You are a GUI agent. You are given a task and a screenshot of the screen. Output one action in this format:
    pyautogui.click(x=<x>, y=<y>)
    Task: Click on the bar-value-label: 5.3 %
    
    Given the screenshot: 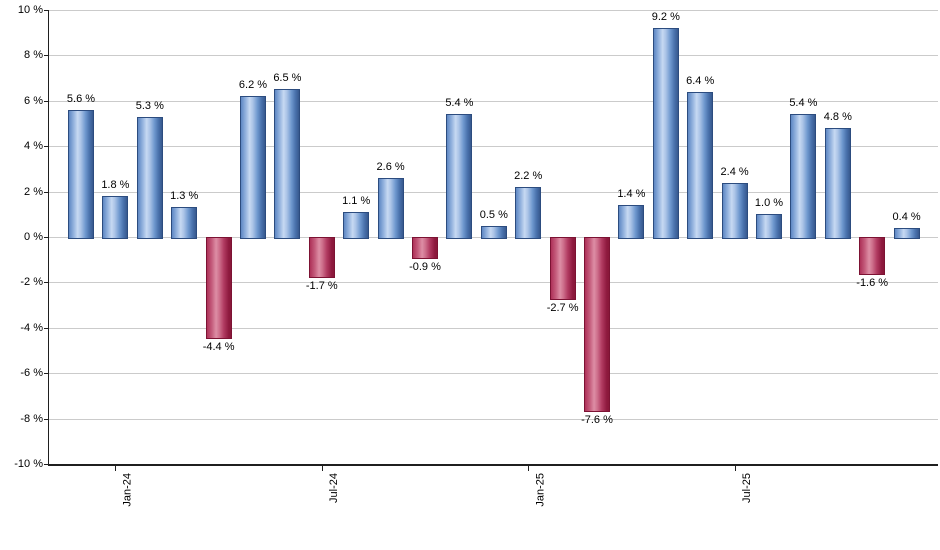 What is the action you would take?
    pyautogui.click(x=149, y=105)
    